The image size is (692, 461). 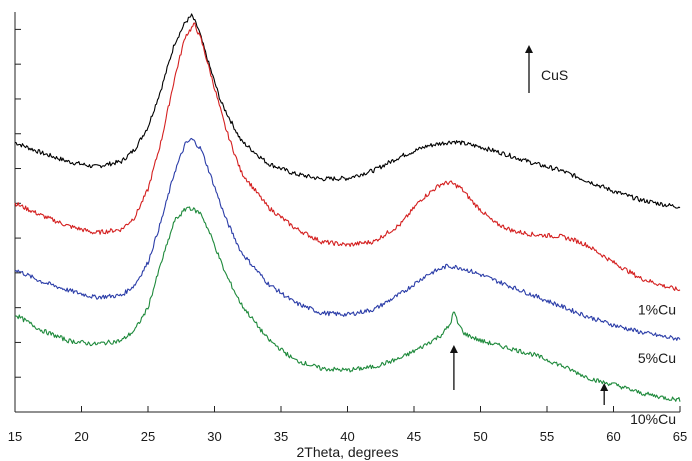 What do you see at coordinates (657, 309) in the screenshot?
I see `series-label: 1%Cu` at bounding box center [657, 309].